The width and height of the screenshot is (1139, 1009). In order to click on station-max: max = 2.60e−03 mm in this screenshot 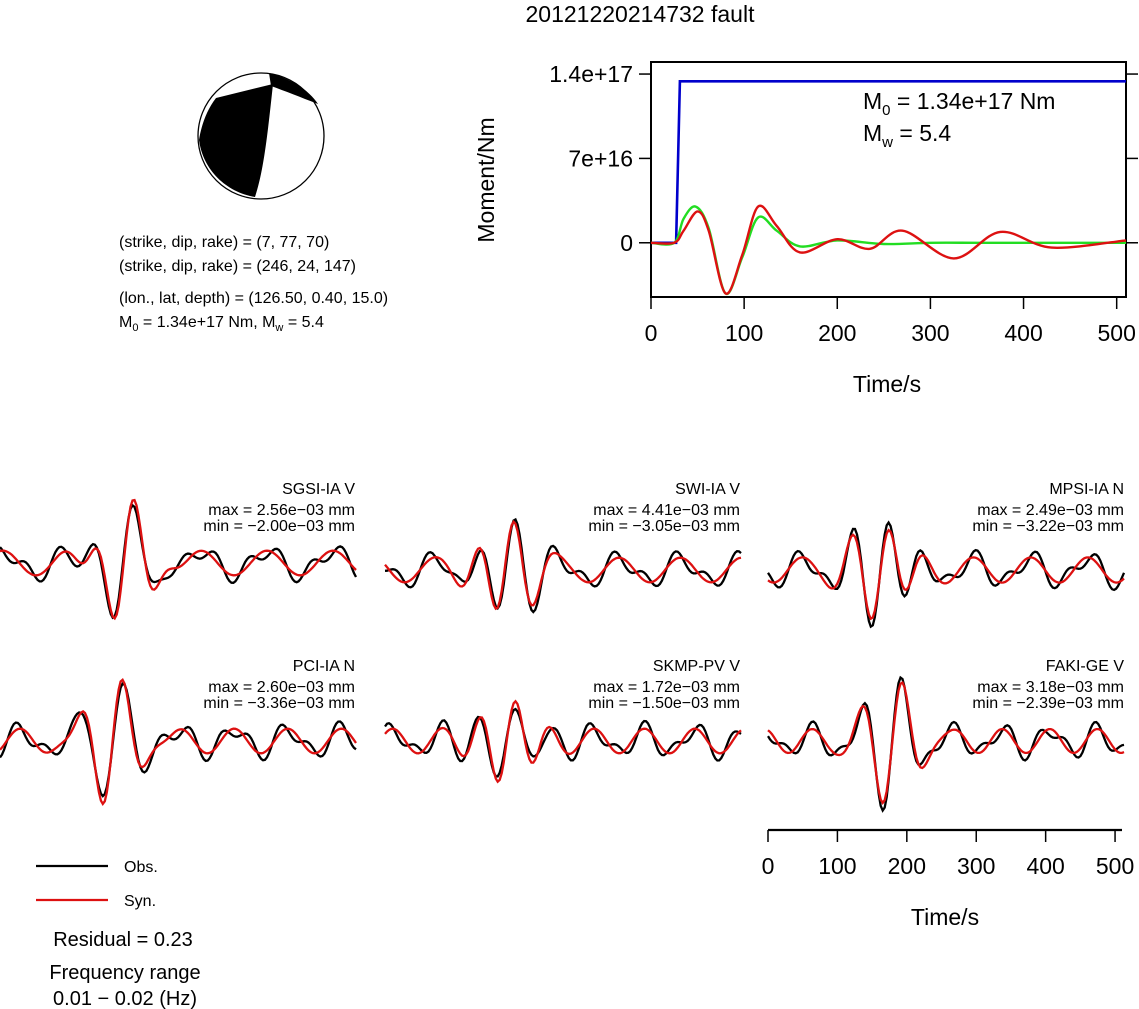, I will do `click(281, 687)`.